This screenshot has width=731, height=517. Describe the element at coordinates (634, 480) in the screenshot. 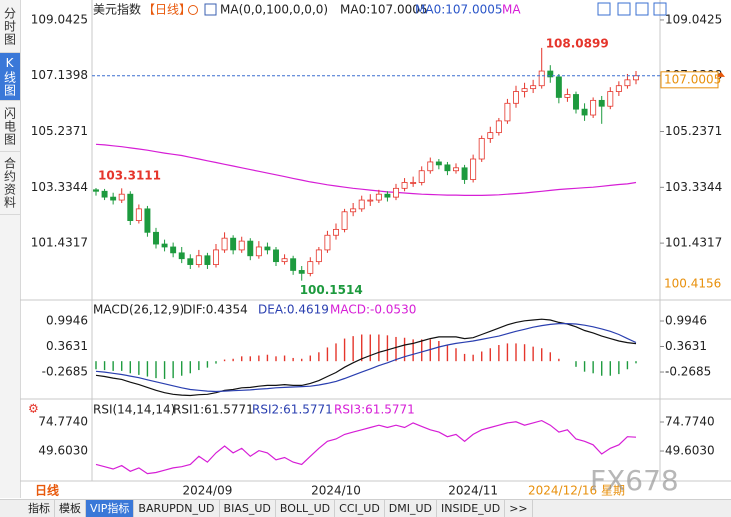

I see `watermark: FX678` at that location.